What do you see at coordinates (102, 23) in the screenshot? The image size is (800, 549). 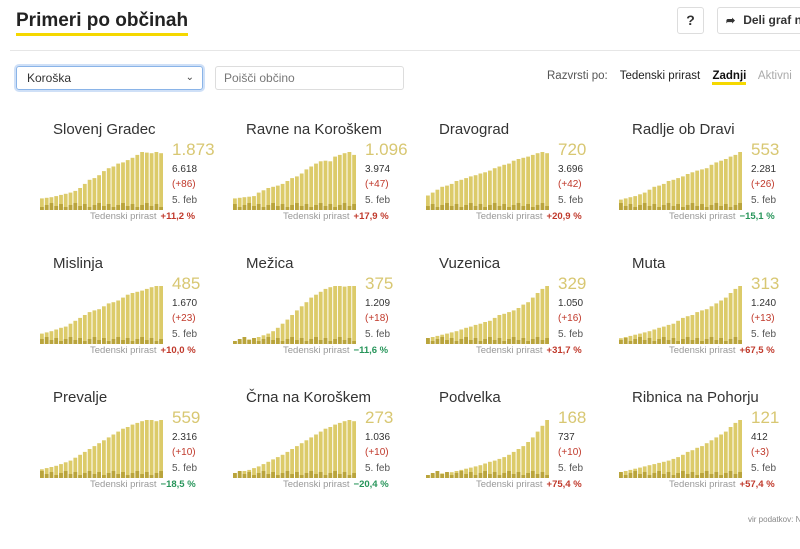 I see `page-title: Primeri po občinah` at bounding box center [102, 23].